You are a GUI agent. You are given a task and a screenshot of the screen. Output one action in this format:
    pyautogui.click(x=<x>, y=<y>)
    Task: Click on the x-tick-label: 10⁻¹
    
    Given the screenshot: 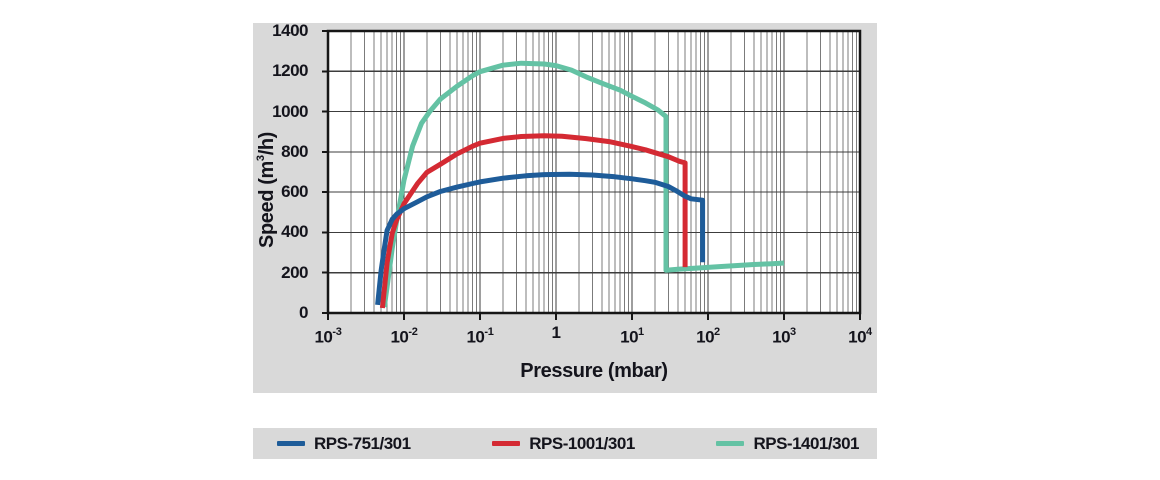 What is the action you would take?
    pyautogui.click(x=480, y=336)
    